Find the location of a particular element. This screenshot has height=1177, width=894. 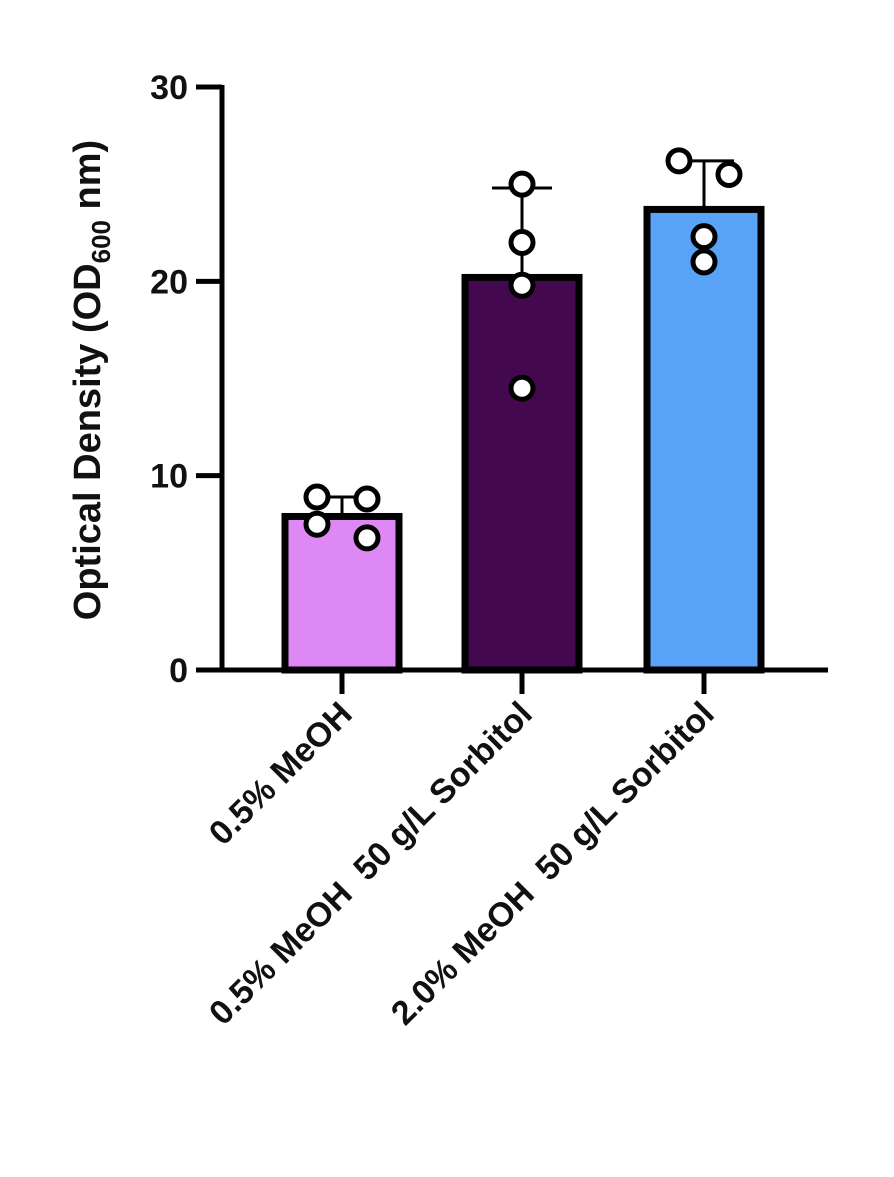

y-axis-title-suffix: nm) is located at coordinates (88, 180).